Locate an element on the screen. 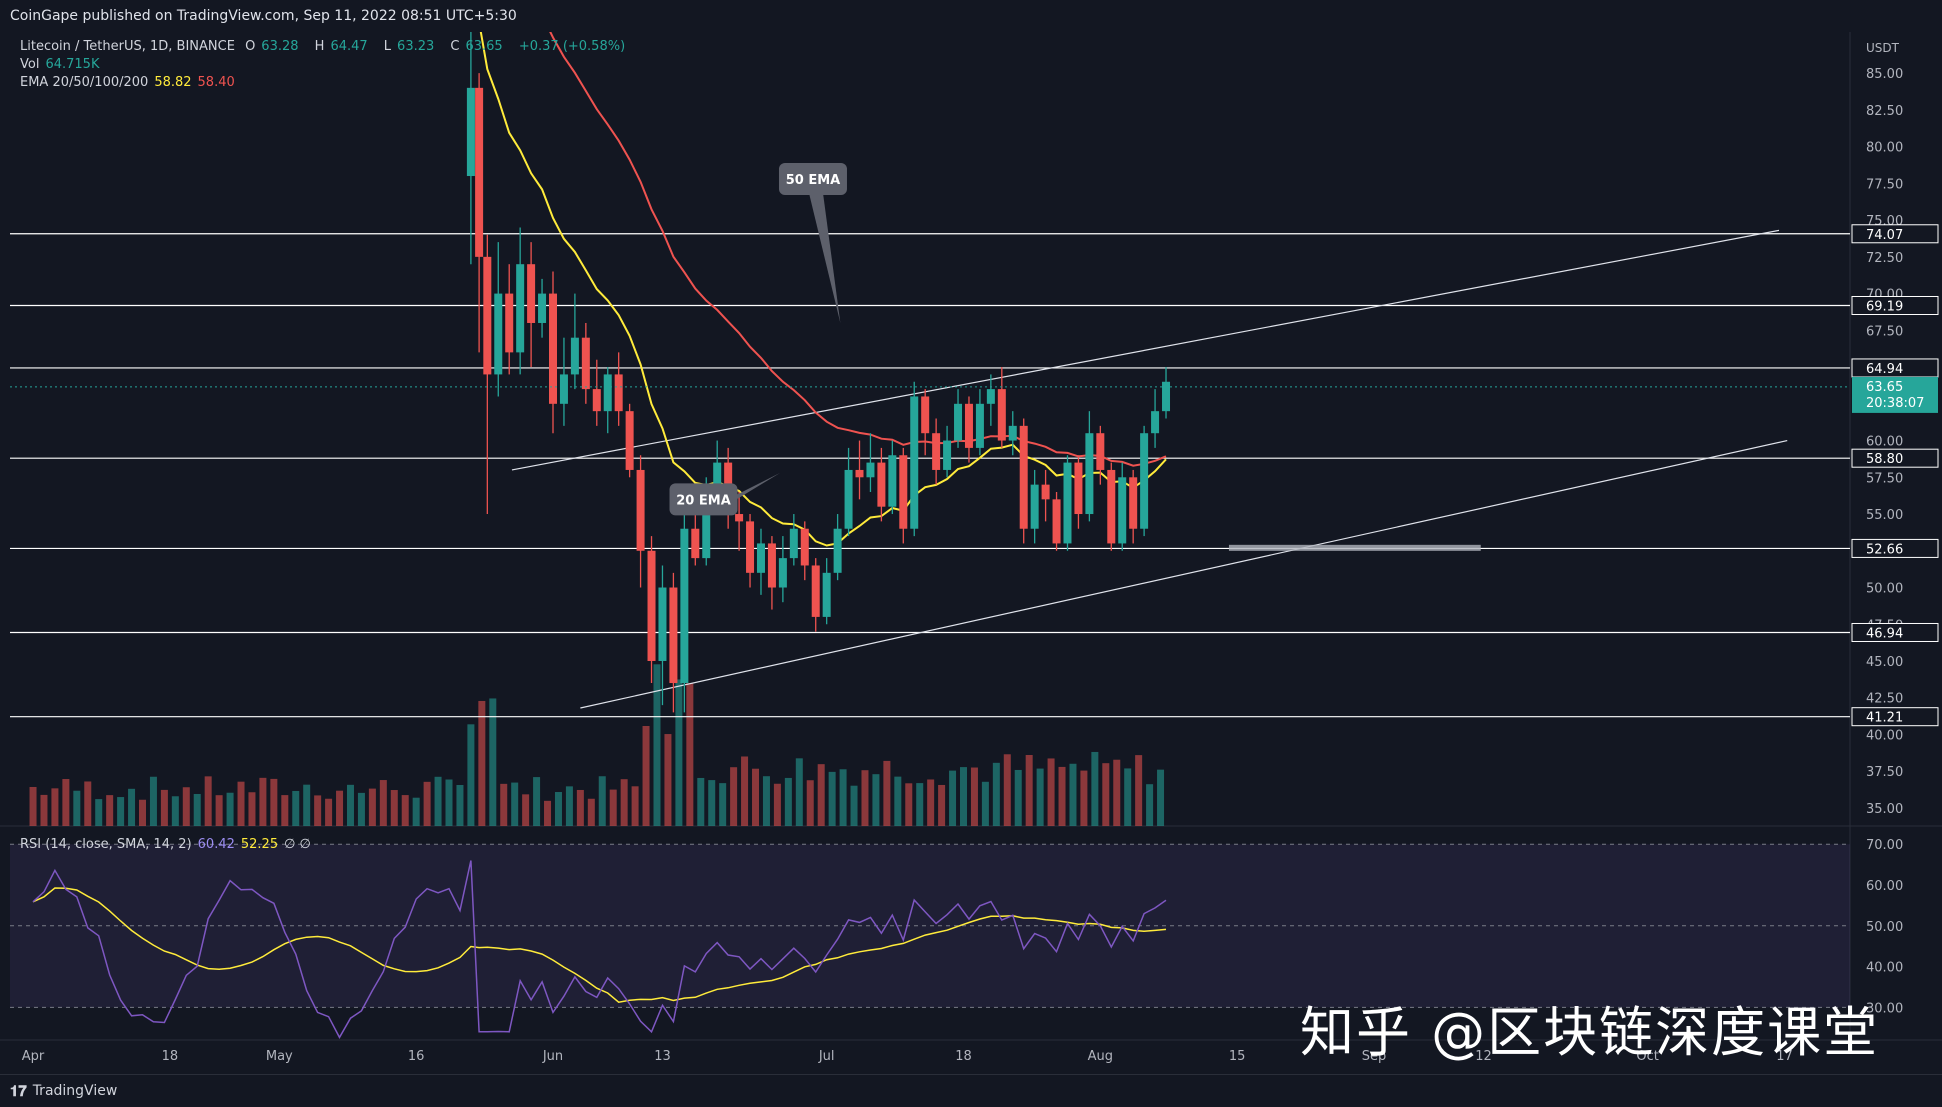 The height and width of the screenshot is (1107, 1942). change-value: +0.37 (+0.58%) is located at coordinates (572, 46).